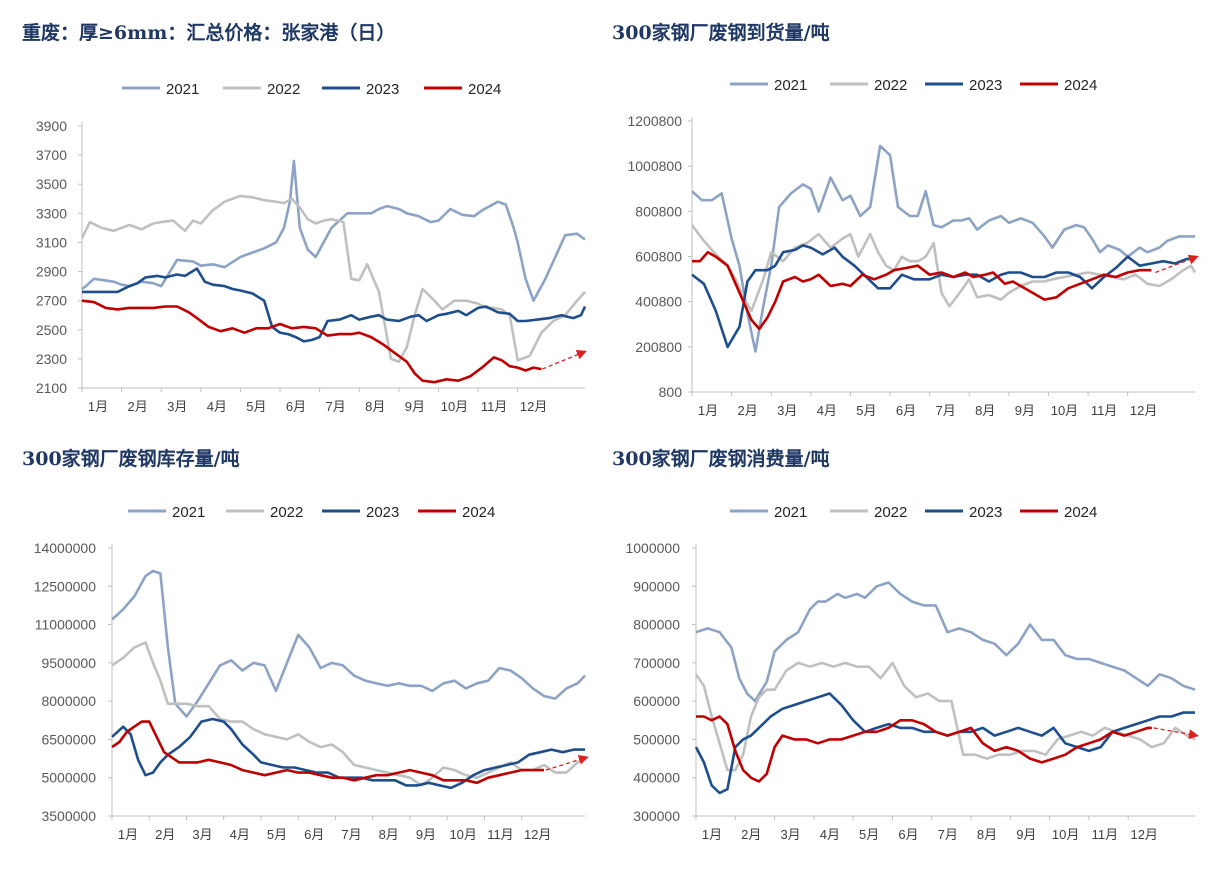  Describe the element at coordinates (51, 301) in the screenshot. I see `y-tick-label: 2700` at that location.